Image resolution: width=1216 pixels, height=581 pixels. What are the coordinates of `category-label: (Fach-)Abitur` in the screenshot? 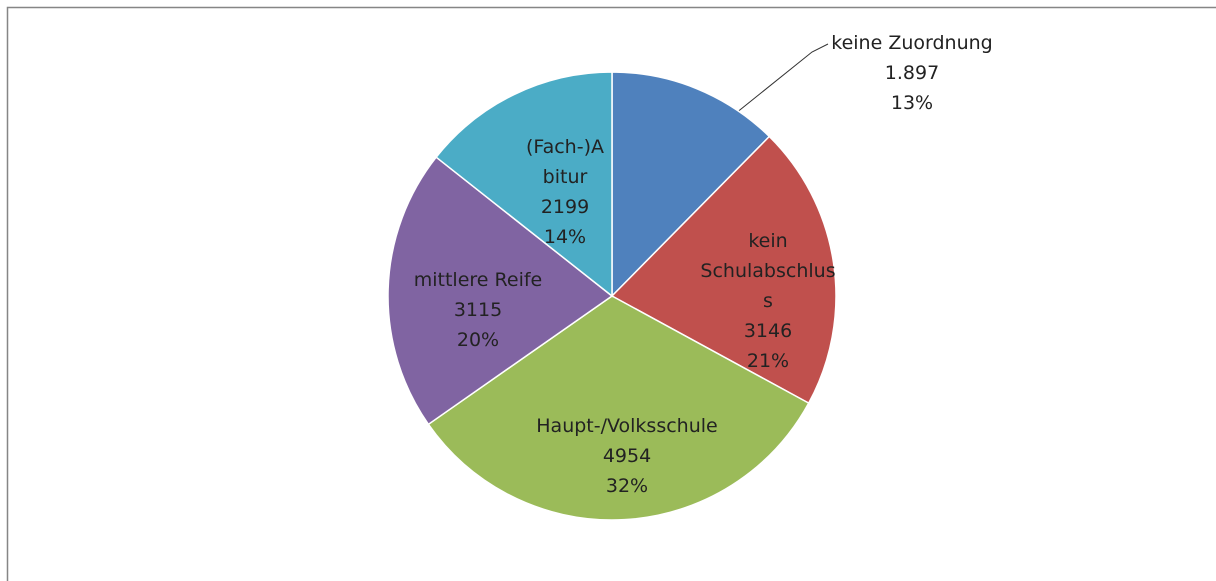 It's located at (565, 162).